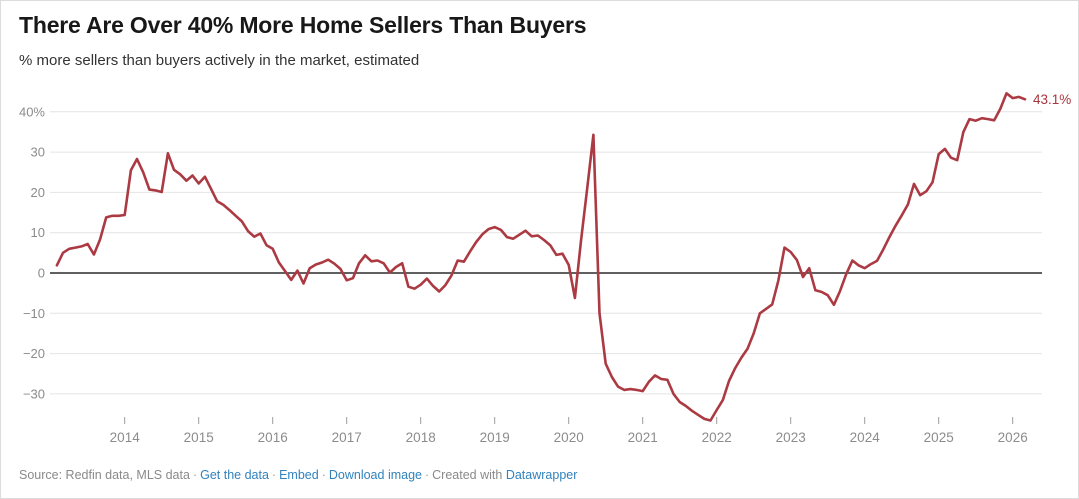  Describe the element at coordinates (38, 192) in the screenshot. I see `y-axis-label: 20` at that location.